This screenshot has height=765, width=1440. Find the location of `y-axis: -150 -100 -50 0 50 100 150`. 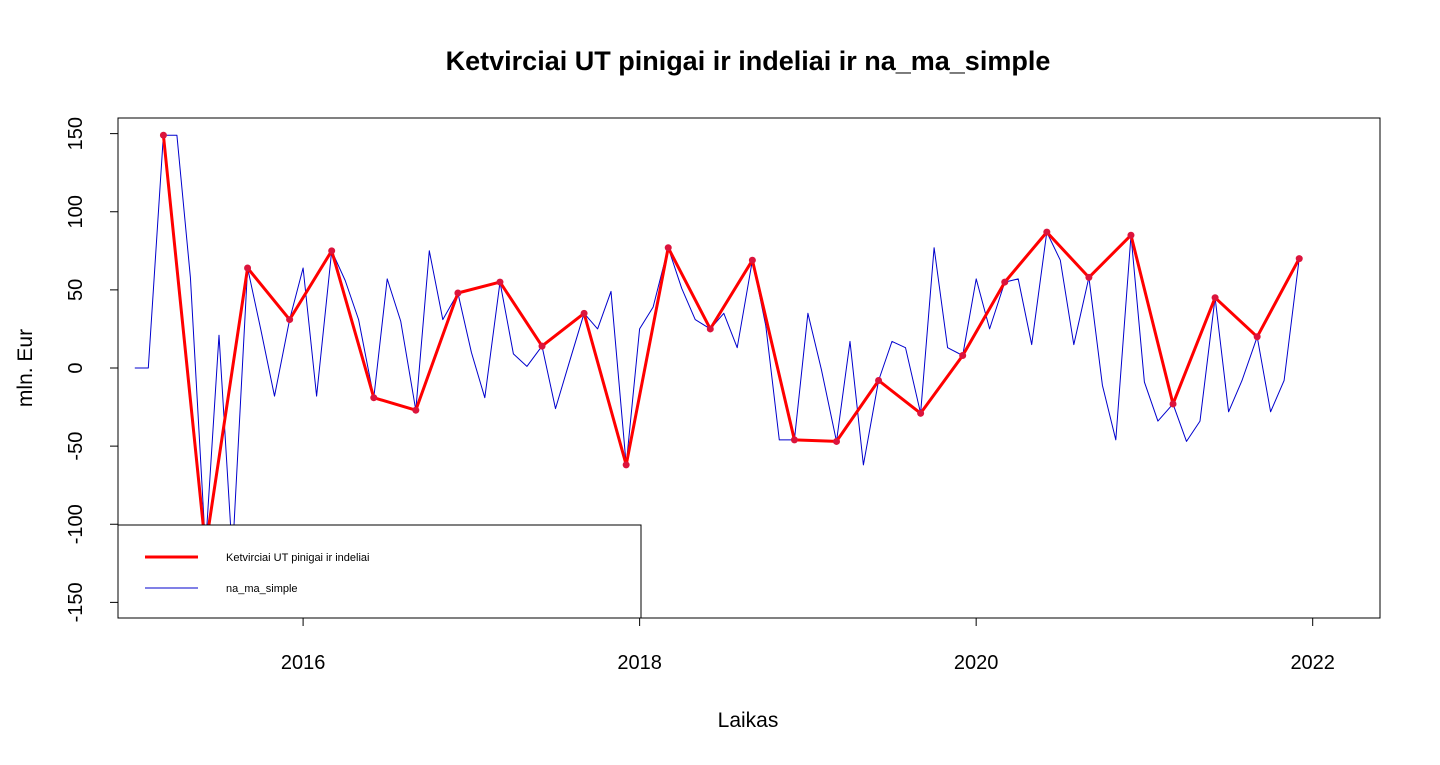

y-axis: -150 -100 -50 0 50 100 150 is located at coordinates (91, 369).